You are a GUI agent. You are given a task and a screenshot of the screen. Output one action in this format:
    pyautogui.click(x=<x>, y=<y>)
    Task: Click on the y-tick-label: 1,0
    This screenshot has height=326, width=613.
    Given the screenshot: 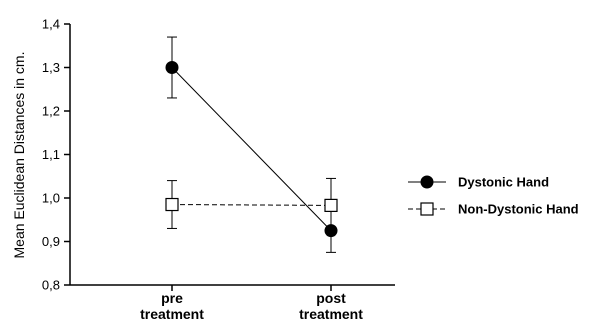 What is the action you would take?
    pyautogui.click(x=51, y=198)
    